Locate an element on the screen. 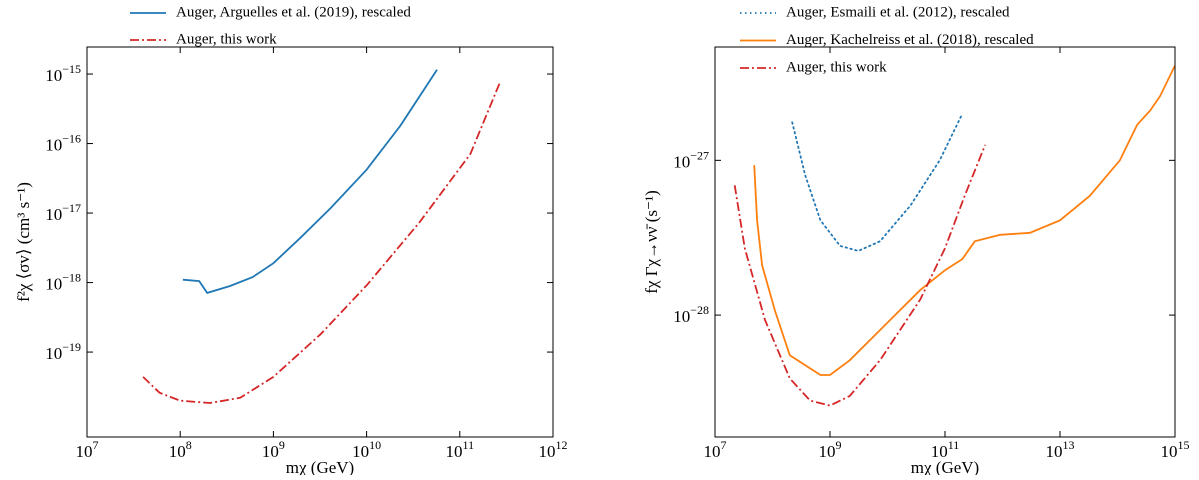 The height and width of the screenshot is (480, 1199). y-tick-label: 10−28 is located at coordinates (691, 314).